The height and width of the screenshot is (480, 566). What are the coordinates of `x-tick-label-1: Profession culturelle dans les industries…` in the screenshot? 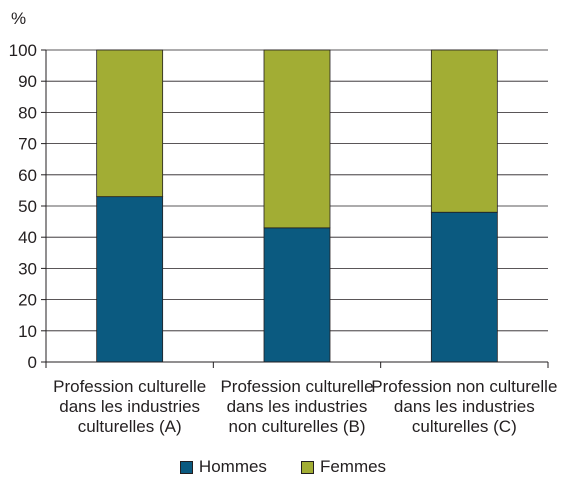 It's located at (296, 406).